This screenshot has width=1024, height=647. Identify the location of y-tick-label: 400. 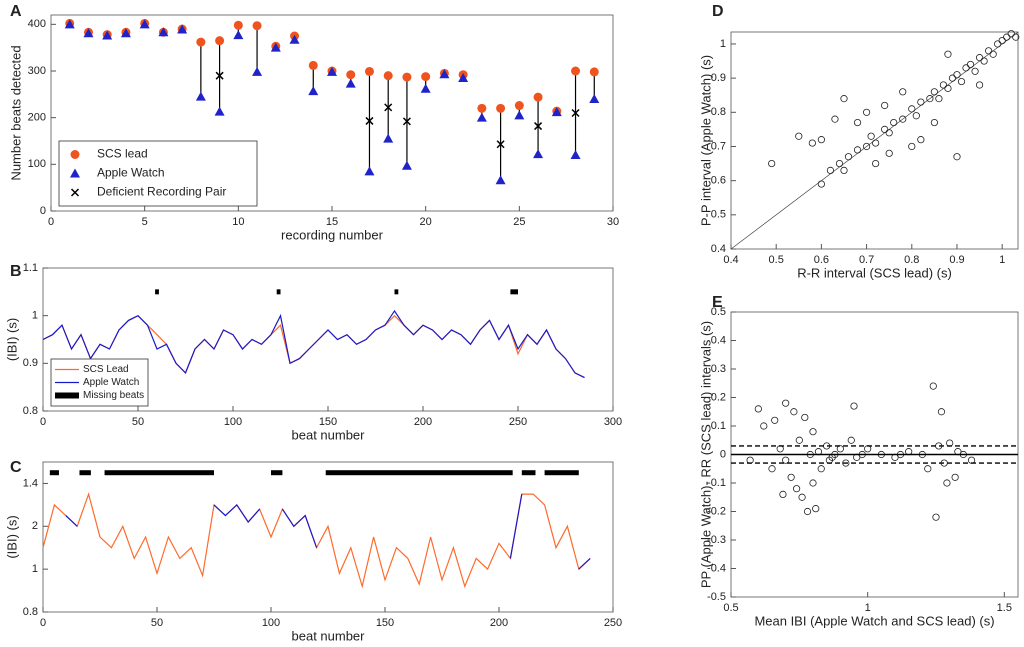
(37, 24).